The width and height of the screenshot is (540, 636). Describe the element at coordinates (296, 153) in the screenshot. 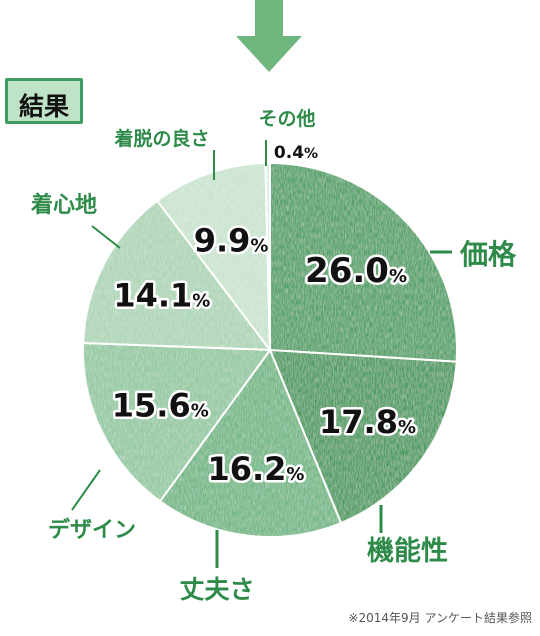

I see `value-label: 0.4%` at that location.